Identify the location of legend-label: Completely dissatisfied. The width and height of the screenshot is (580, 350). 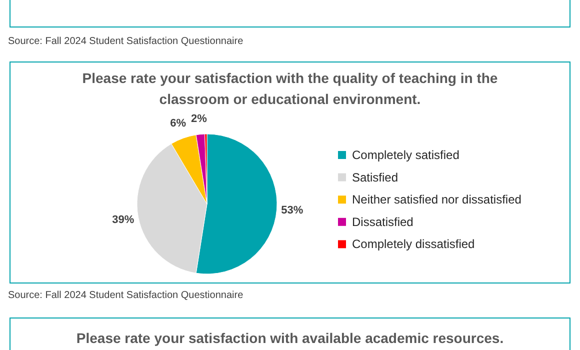
(413, 244).